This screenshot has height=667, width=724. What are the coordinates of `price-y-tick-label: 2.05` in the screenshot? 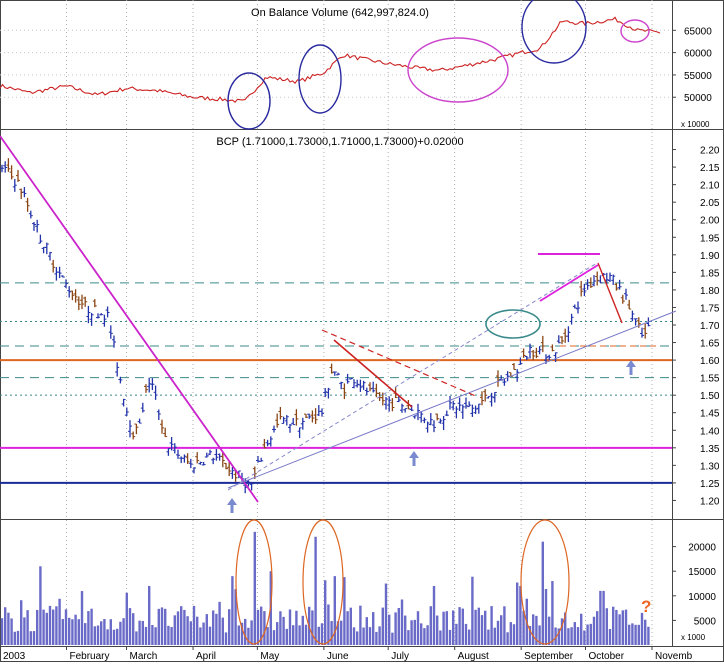 It's located at (710, 203).